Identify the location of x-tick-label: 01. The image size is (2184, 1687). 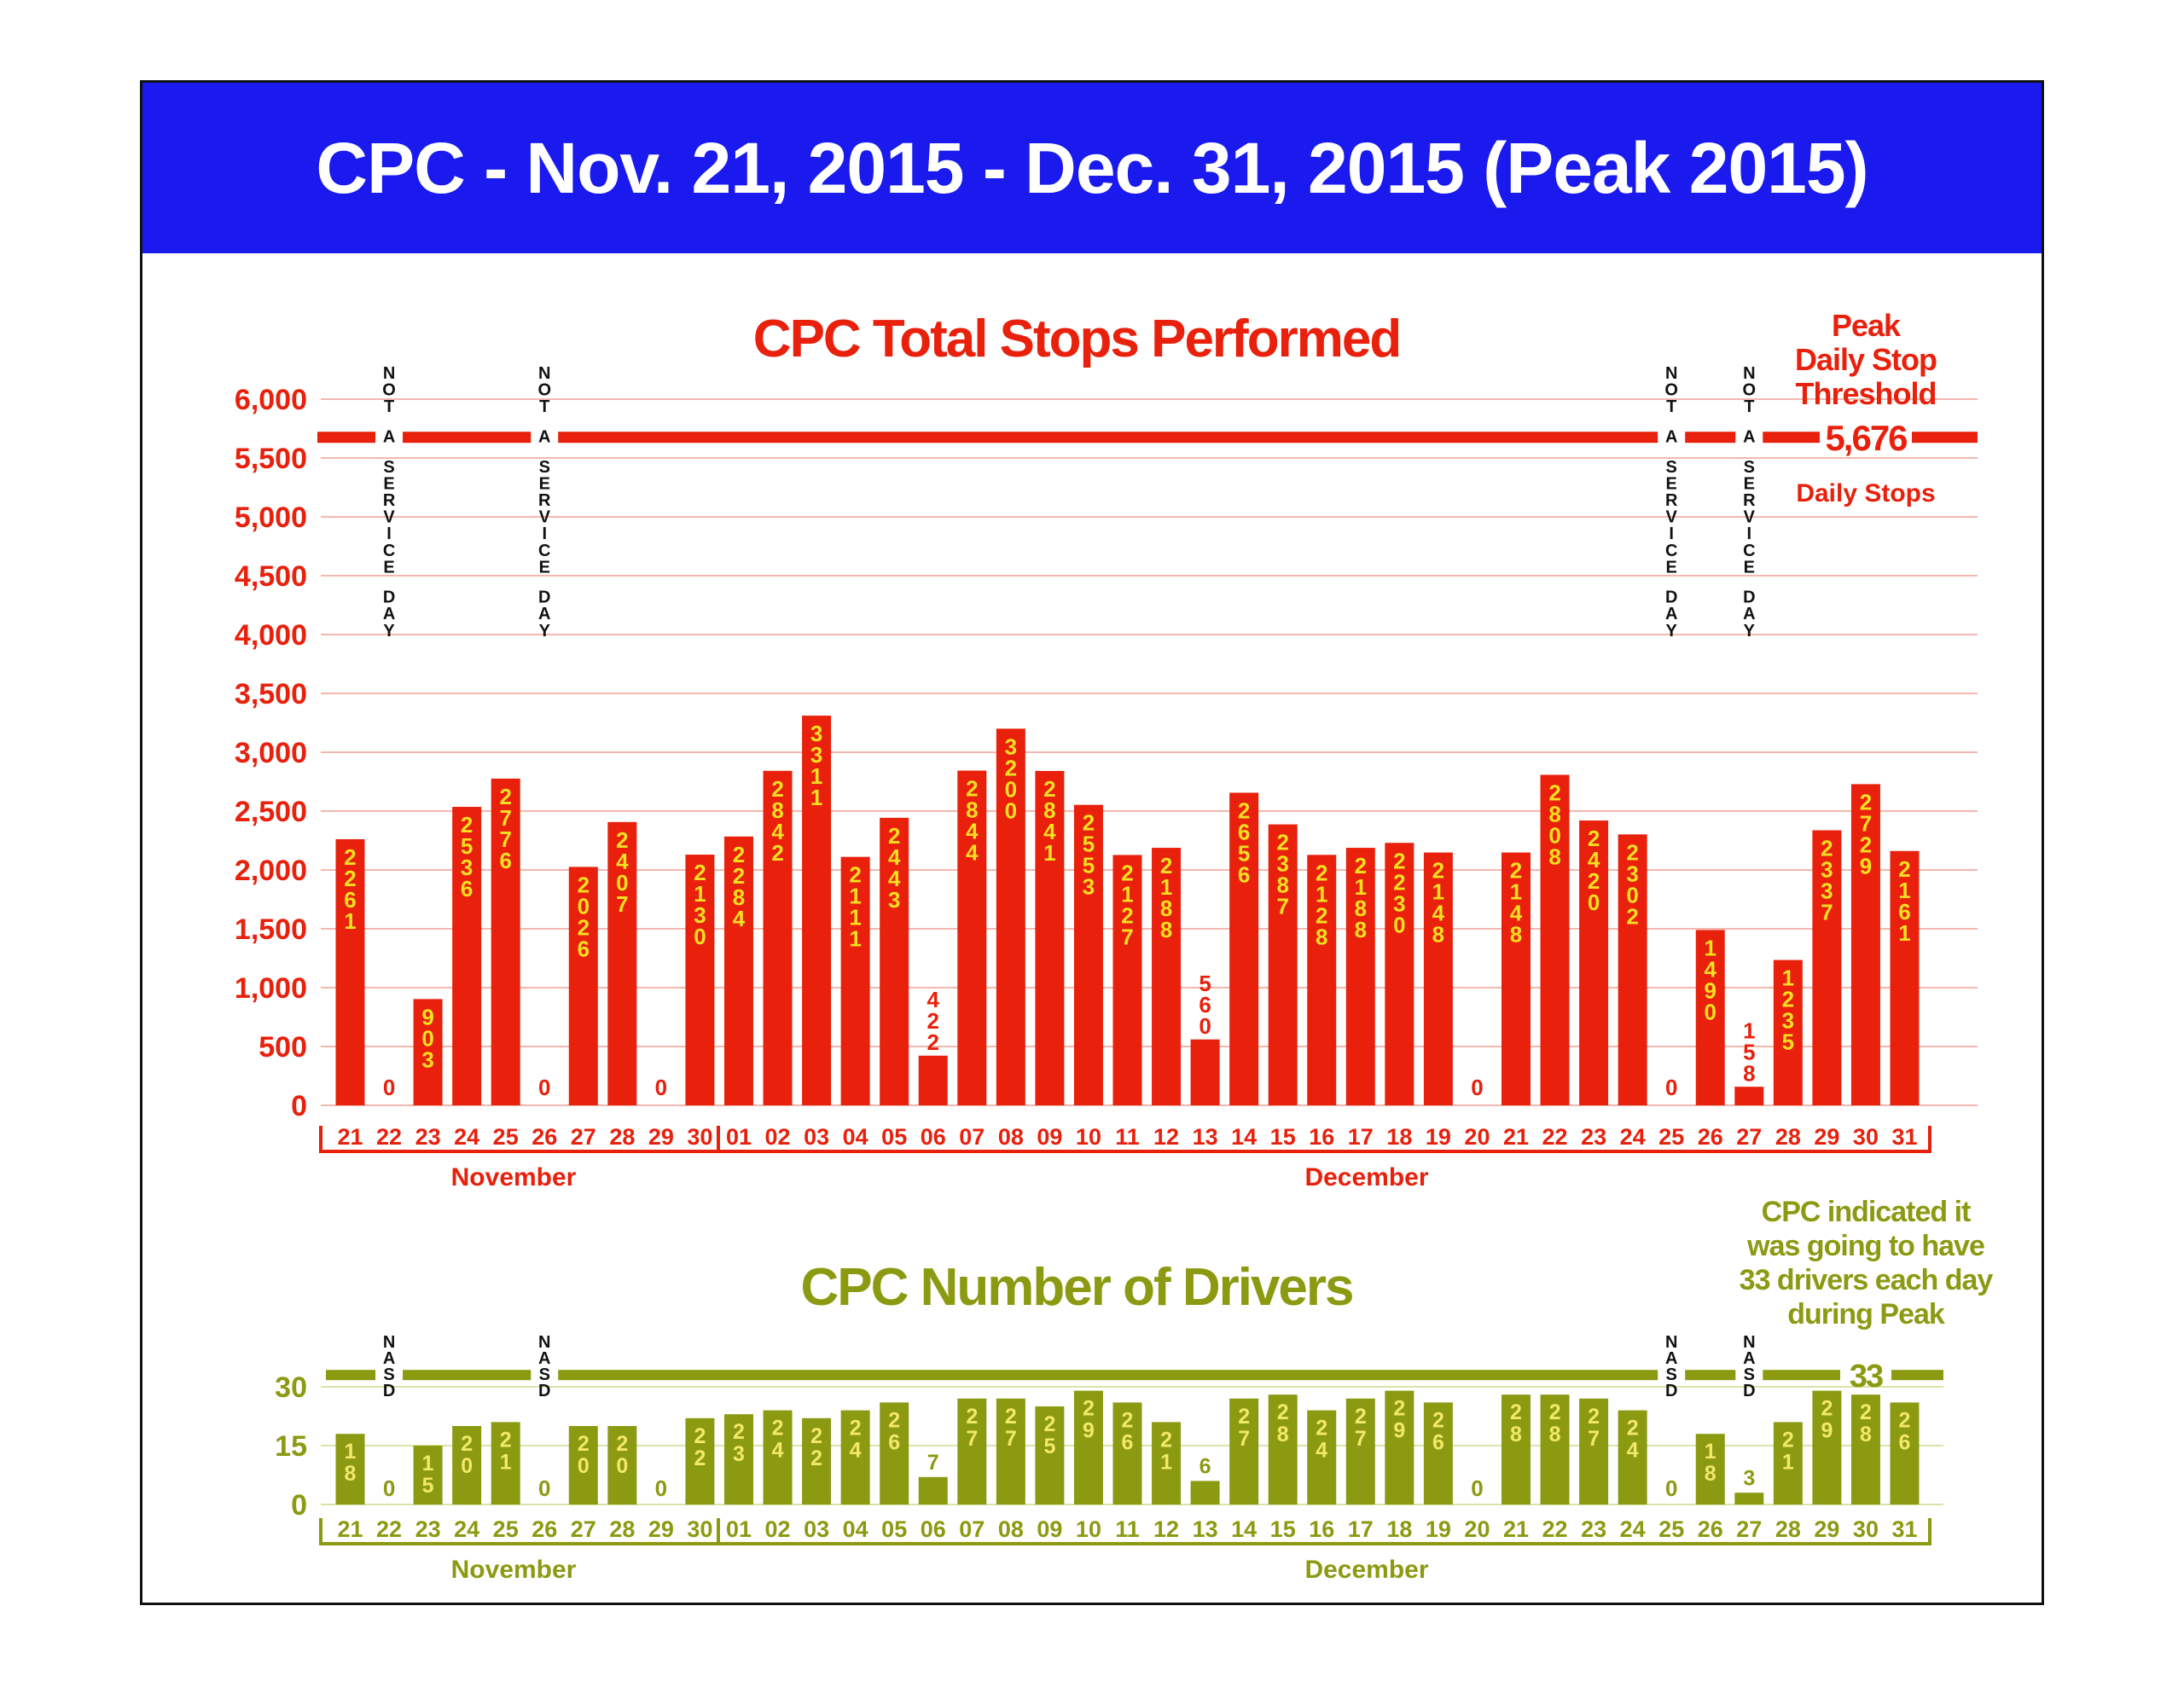
(739, 1529).